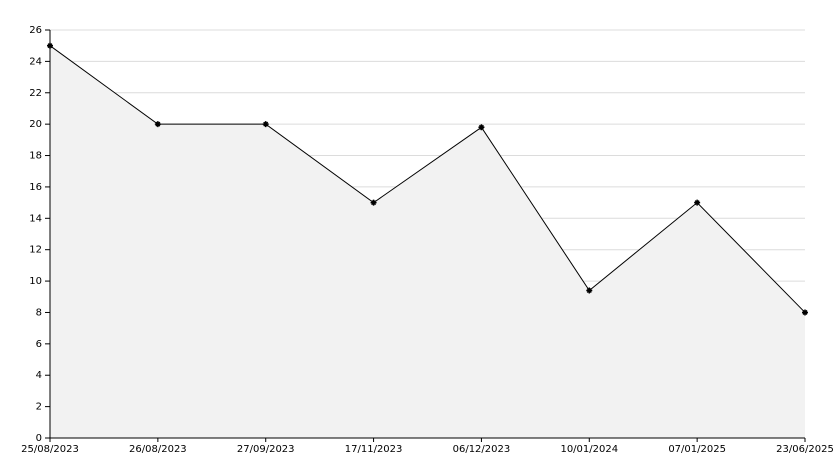 The width and height of the screenshot is (834, 468). Describe the element at coordinates (589, 449) in the screenshot. I see `x-tick-label: 10/01/2024` at that location.